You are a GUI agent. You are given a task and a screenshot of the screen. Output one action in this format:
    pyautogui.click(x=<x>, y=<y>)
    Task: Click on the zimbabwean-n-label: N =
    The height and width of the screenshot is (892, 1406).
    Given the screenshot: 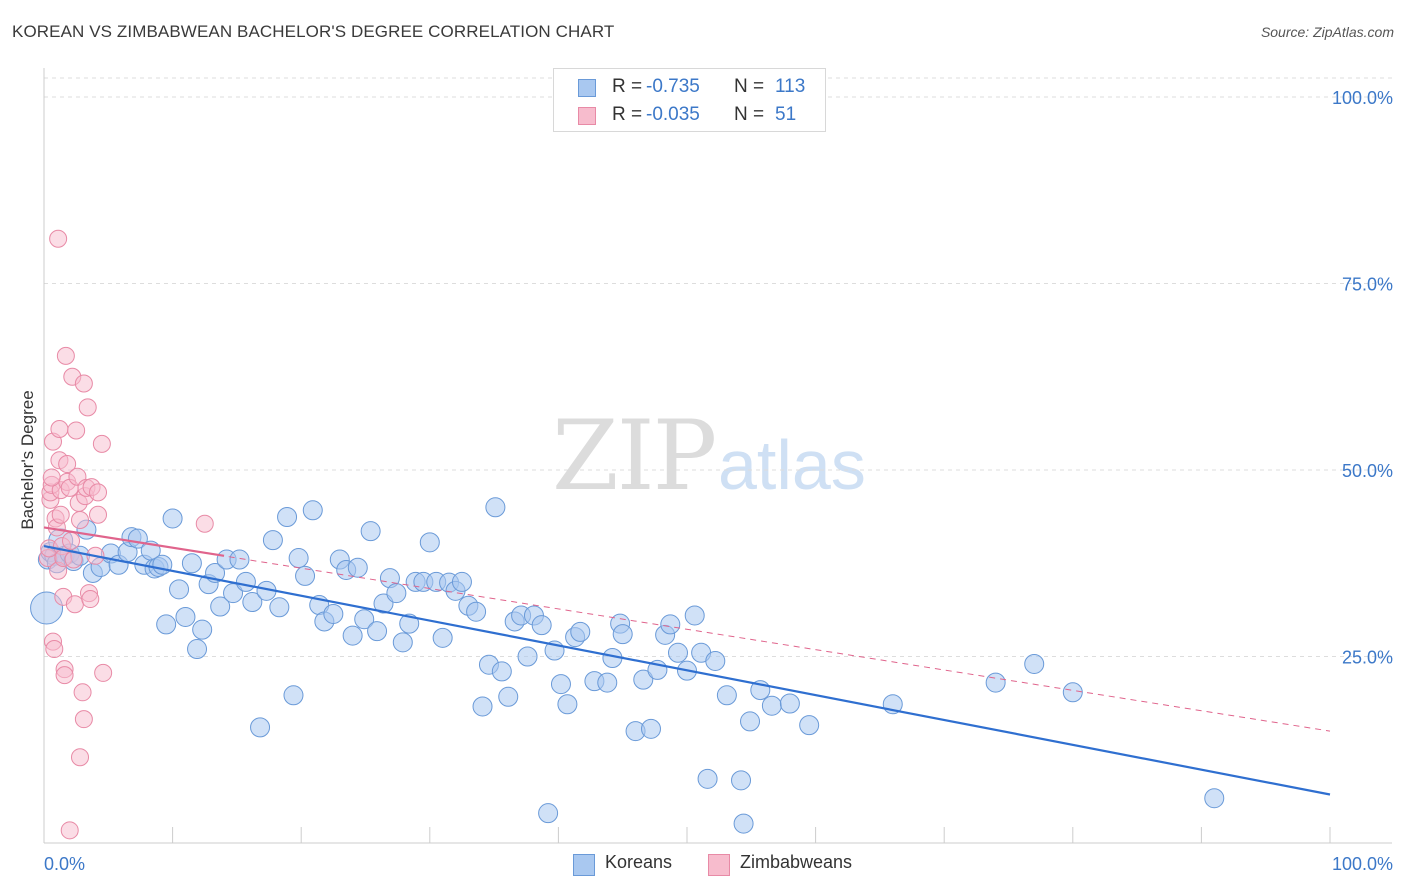 What is the action you would take?
    pyautogui.click(x=749, y=114)
    